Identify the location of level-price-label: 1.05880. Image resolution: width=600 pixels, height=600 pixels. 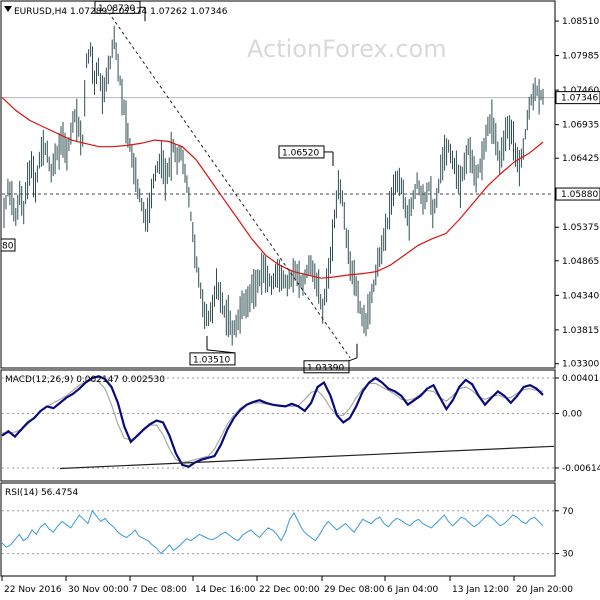
(579, 195).